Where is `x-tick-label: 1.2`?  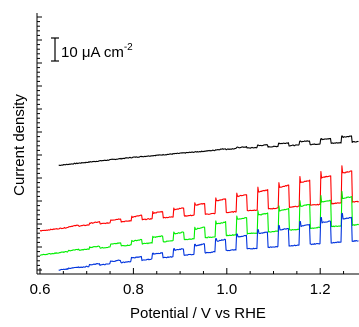 x-tick-label: 1.2 is located at coordinates (320, 289).